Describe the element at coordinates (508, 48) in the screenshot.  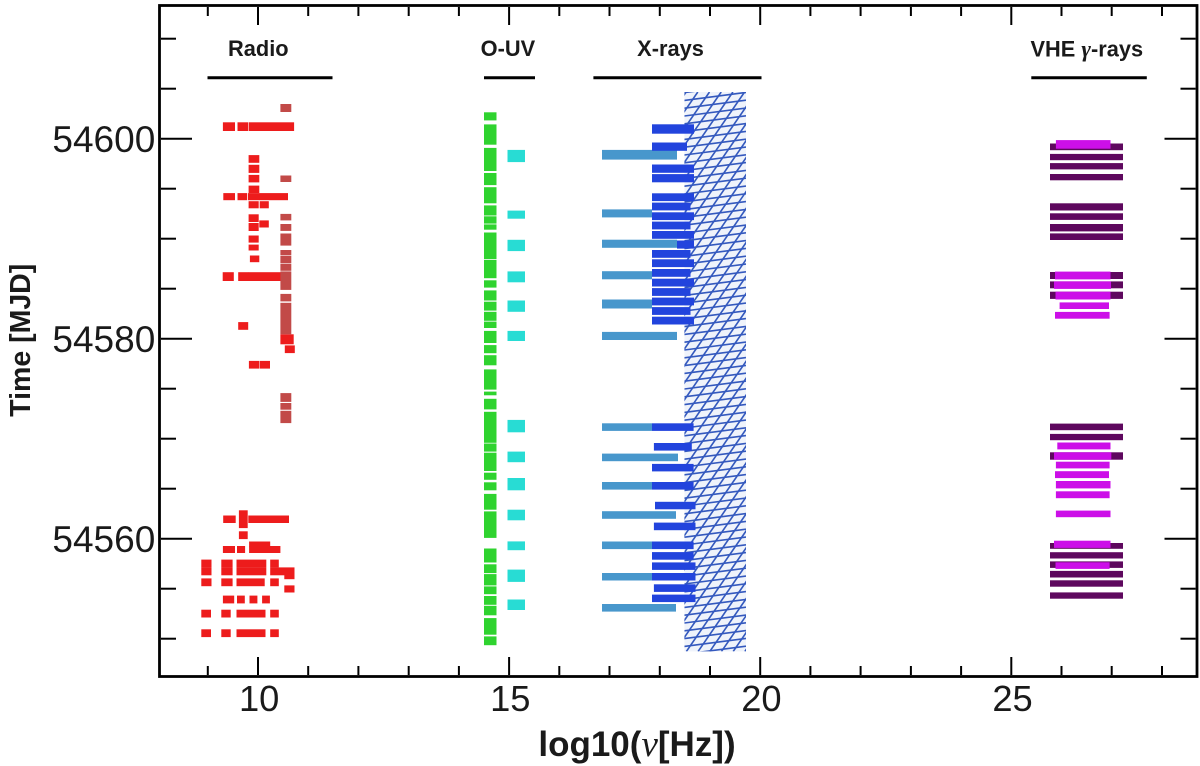
I see `svg-text: O-UV` at that location.